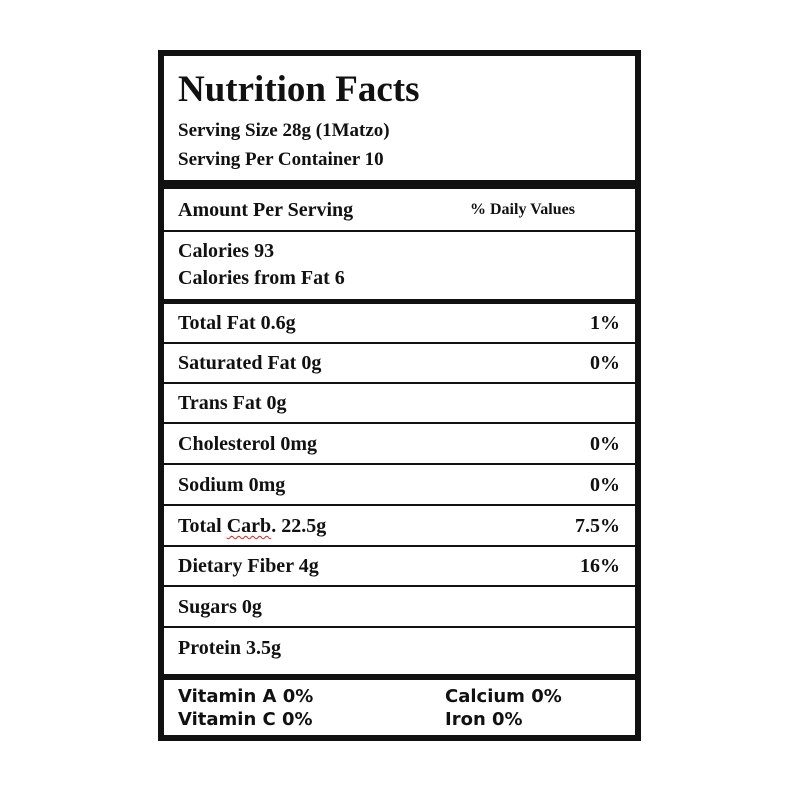  Describe the element at coordinates (399, 677) in the screenshot. I see `bottom-thick-divider` at that location.